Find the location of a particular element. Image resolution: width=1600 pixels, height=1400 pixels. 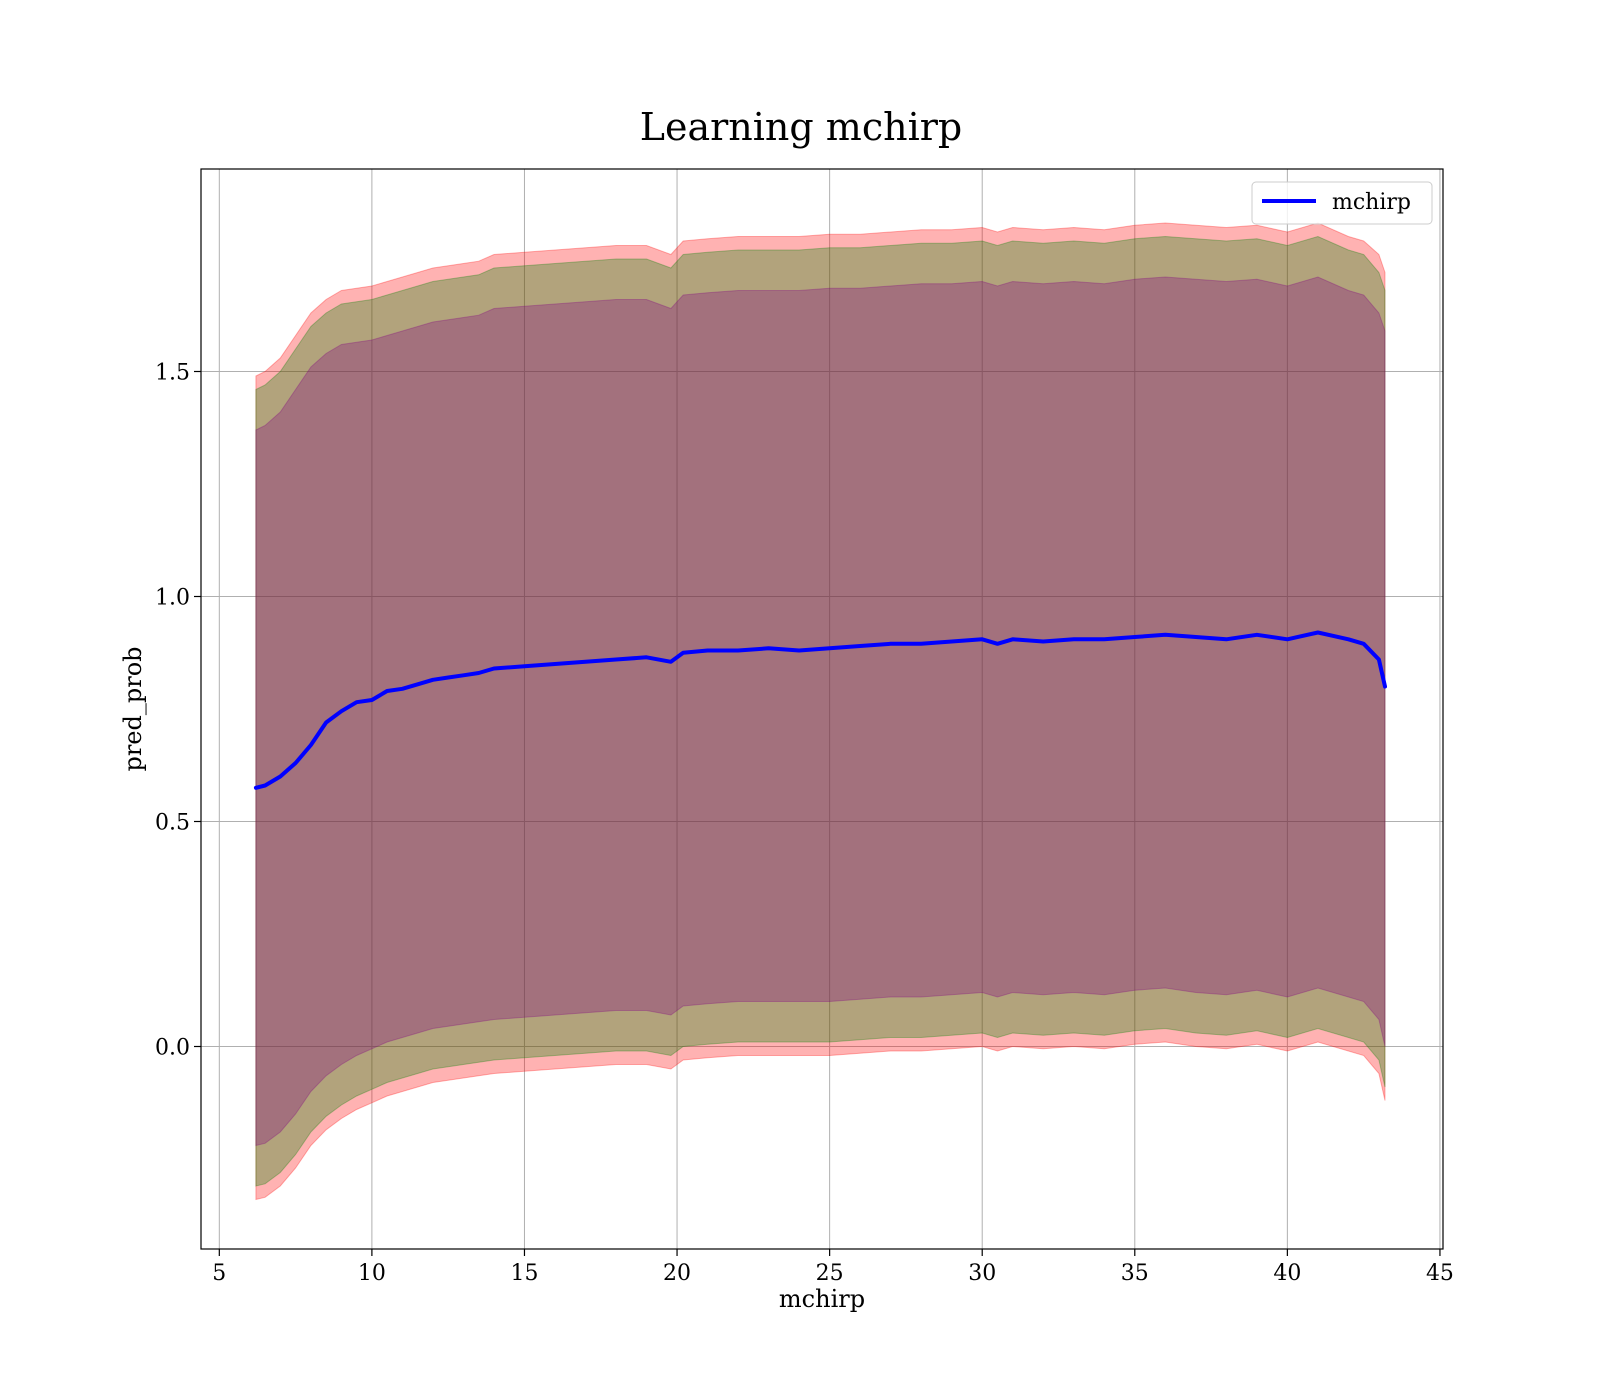

x-axis-label: mchirp is located at coordinates (822, 1299).